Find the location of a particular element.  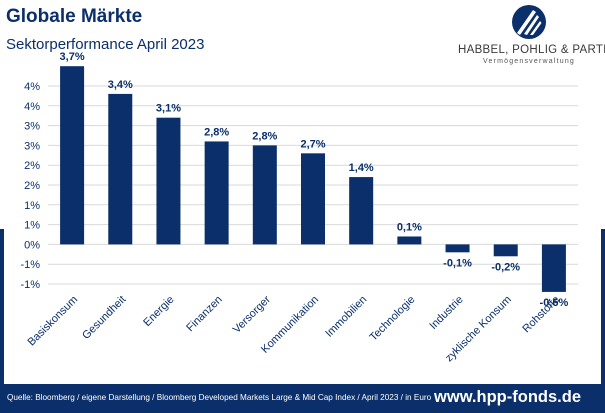

x-tick-label: Versorger is located at coordinates (252, 314).